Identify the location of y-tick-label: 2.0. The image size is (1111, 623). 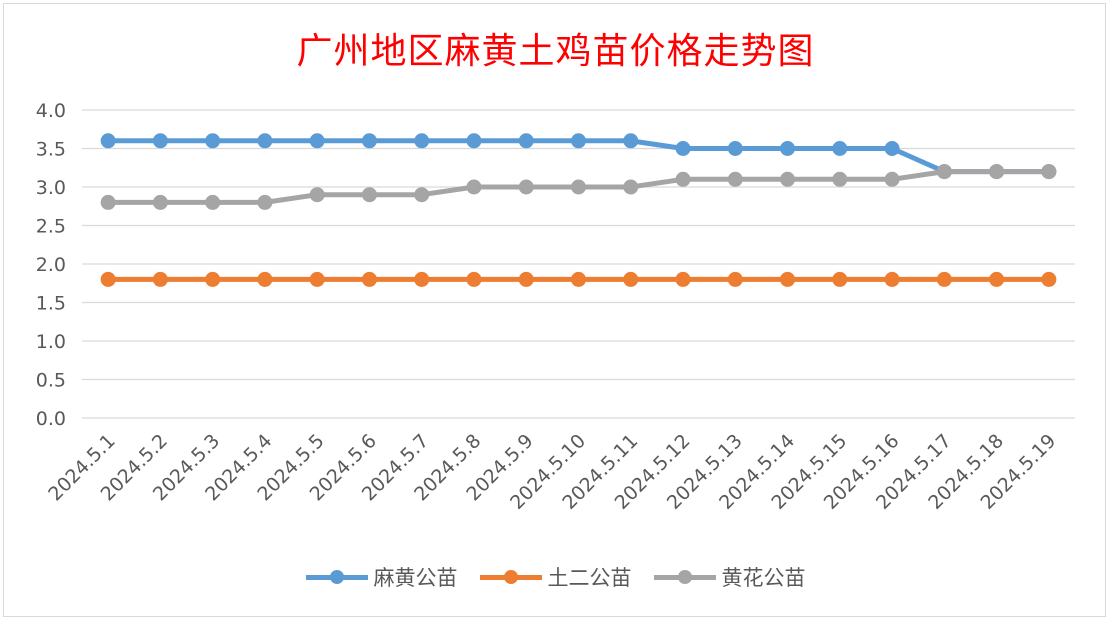
(51, 265).